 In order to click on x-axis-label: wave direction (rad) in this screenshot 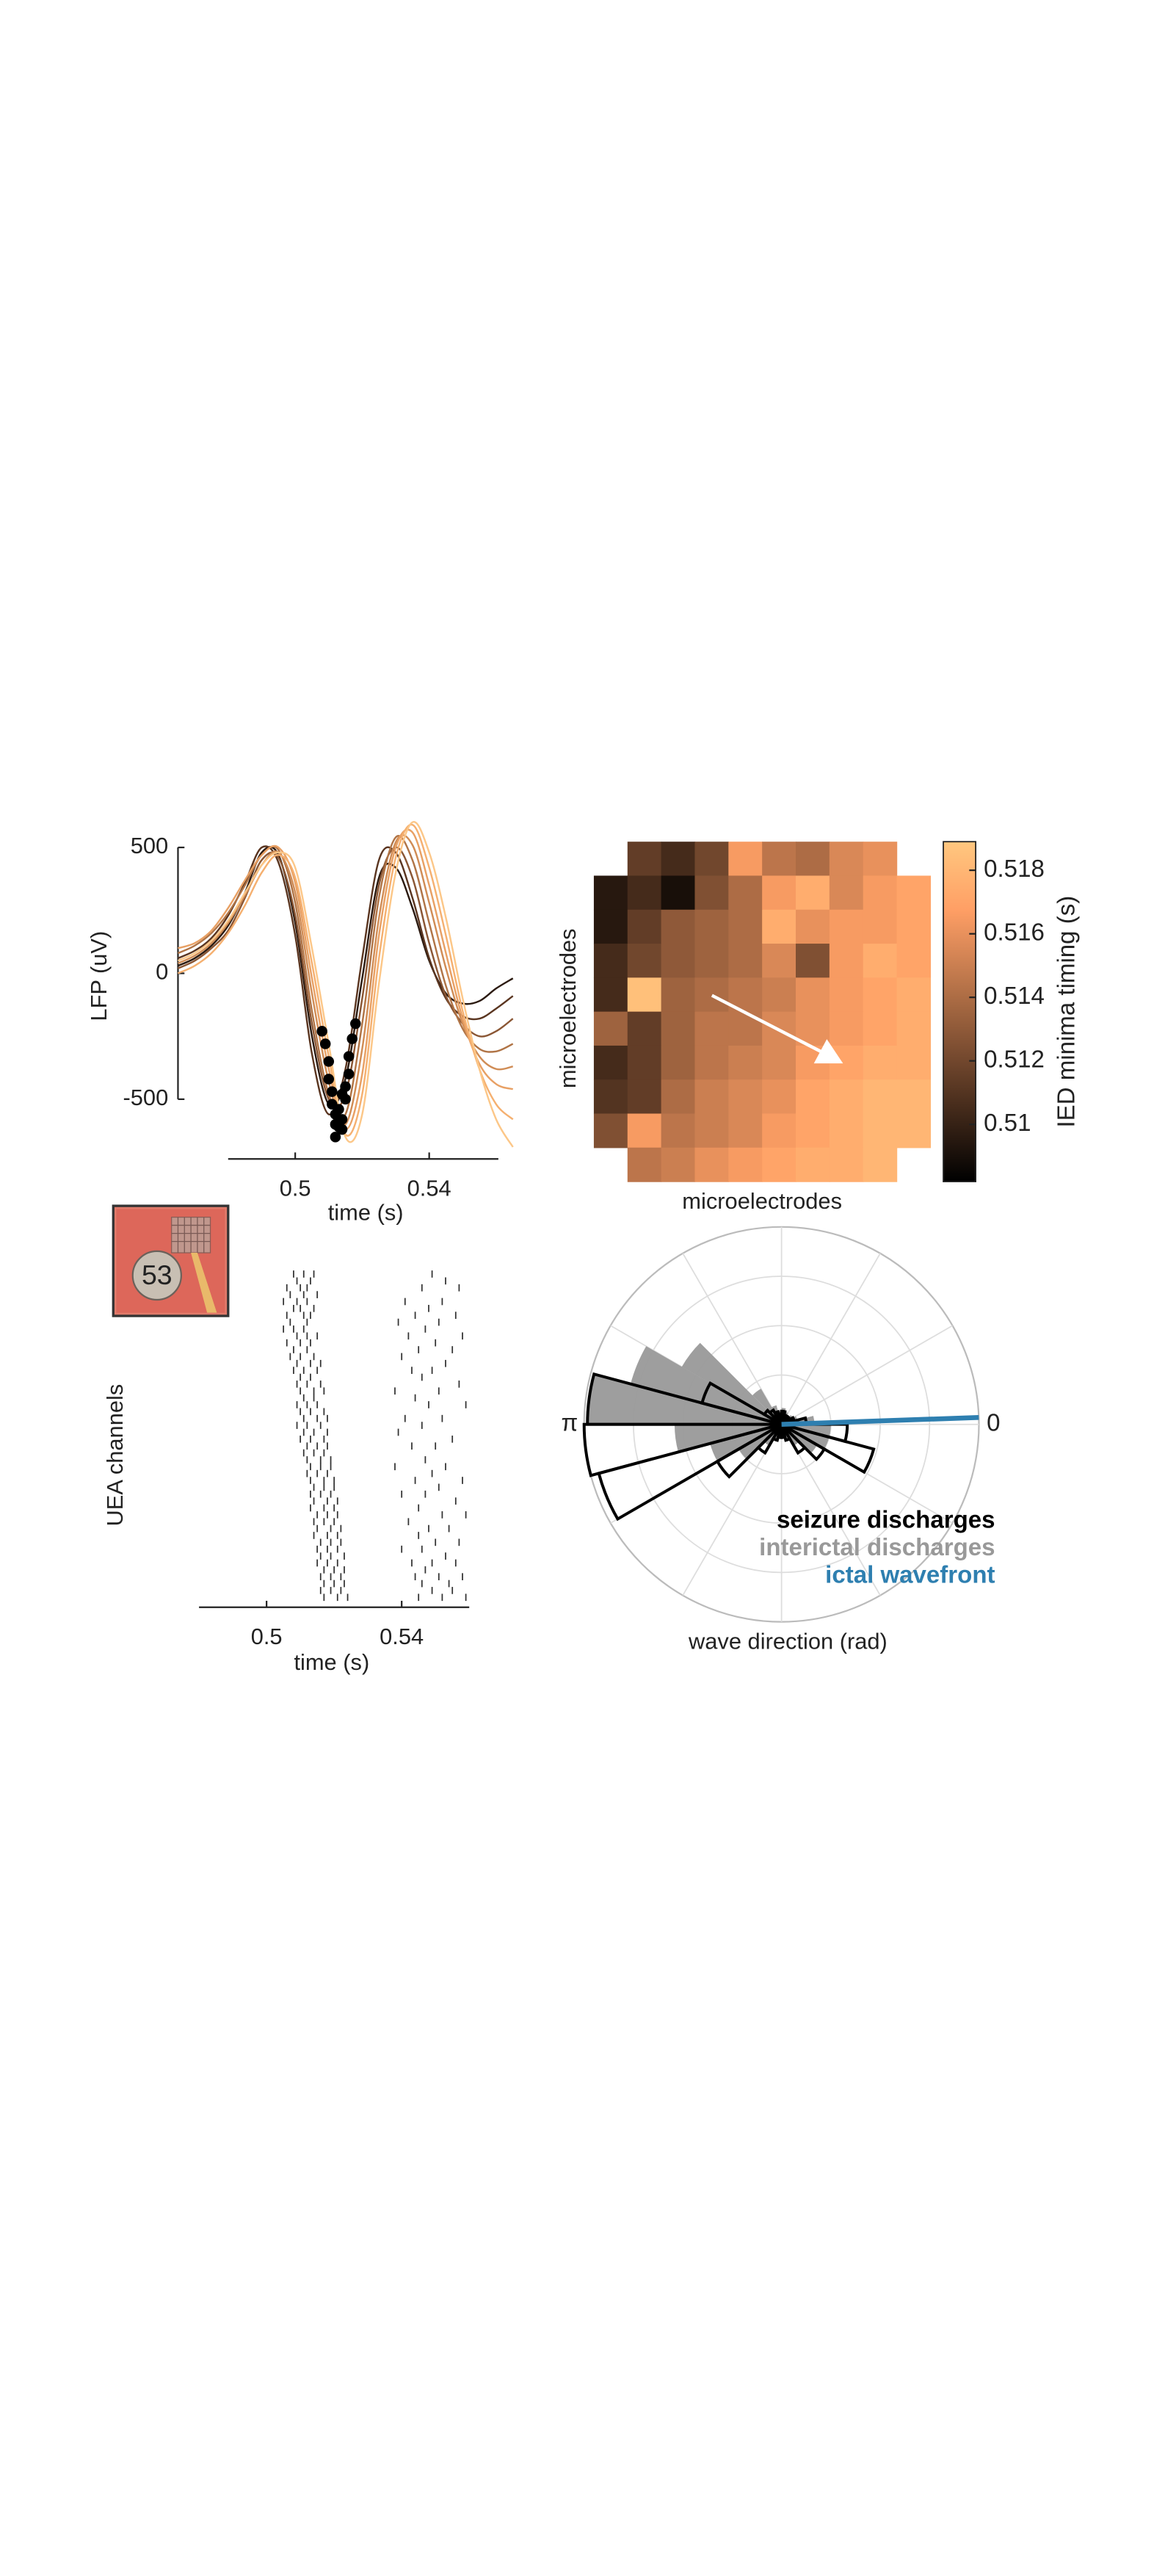, I will do `click(788, 1641)`.